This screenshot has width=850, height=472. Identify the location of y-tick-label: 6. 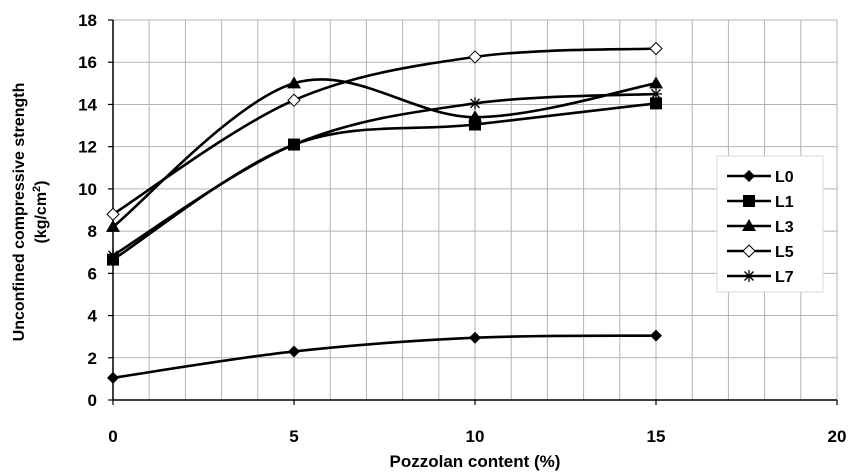
(92, 273).